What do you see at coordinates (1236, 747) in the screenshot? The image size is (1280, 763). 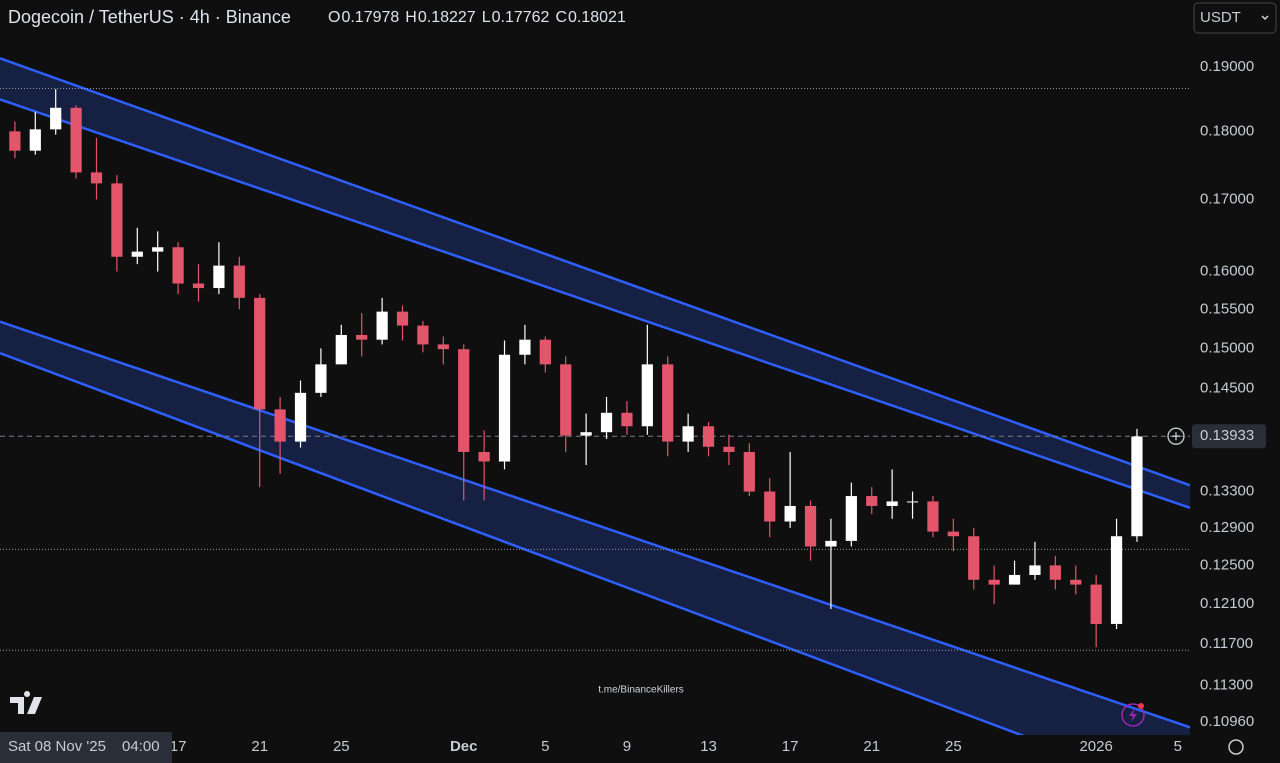 I see `settings-icon` at bounding box center [1236, 747].